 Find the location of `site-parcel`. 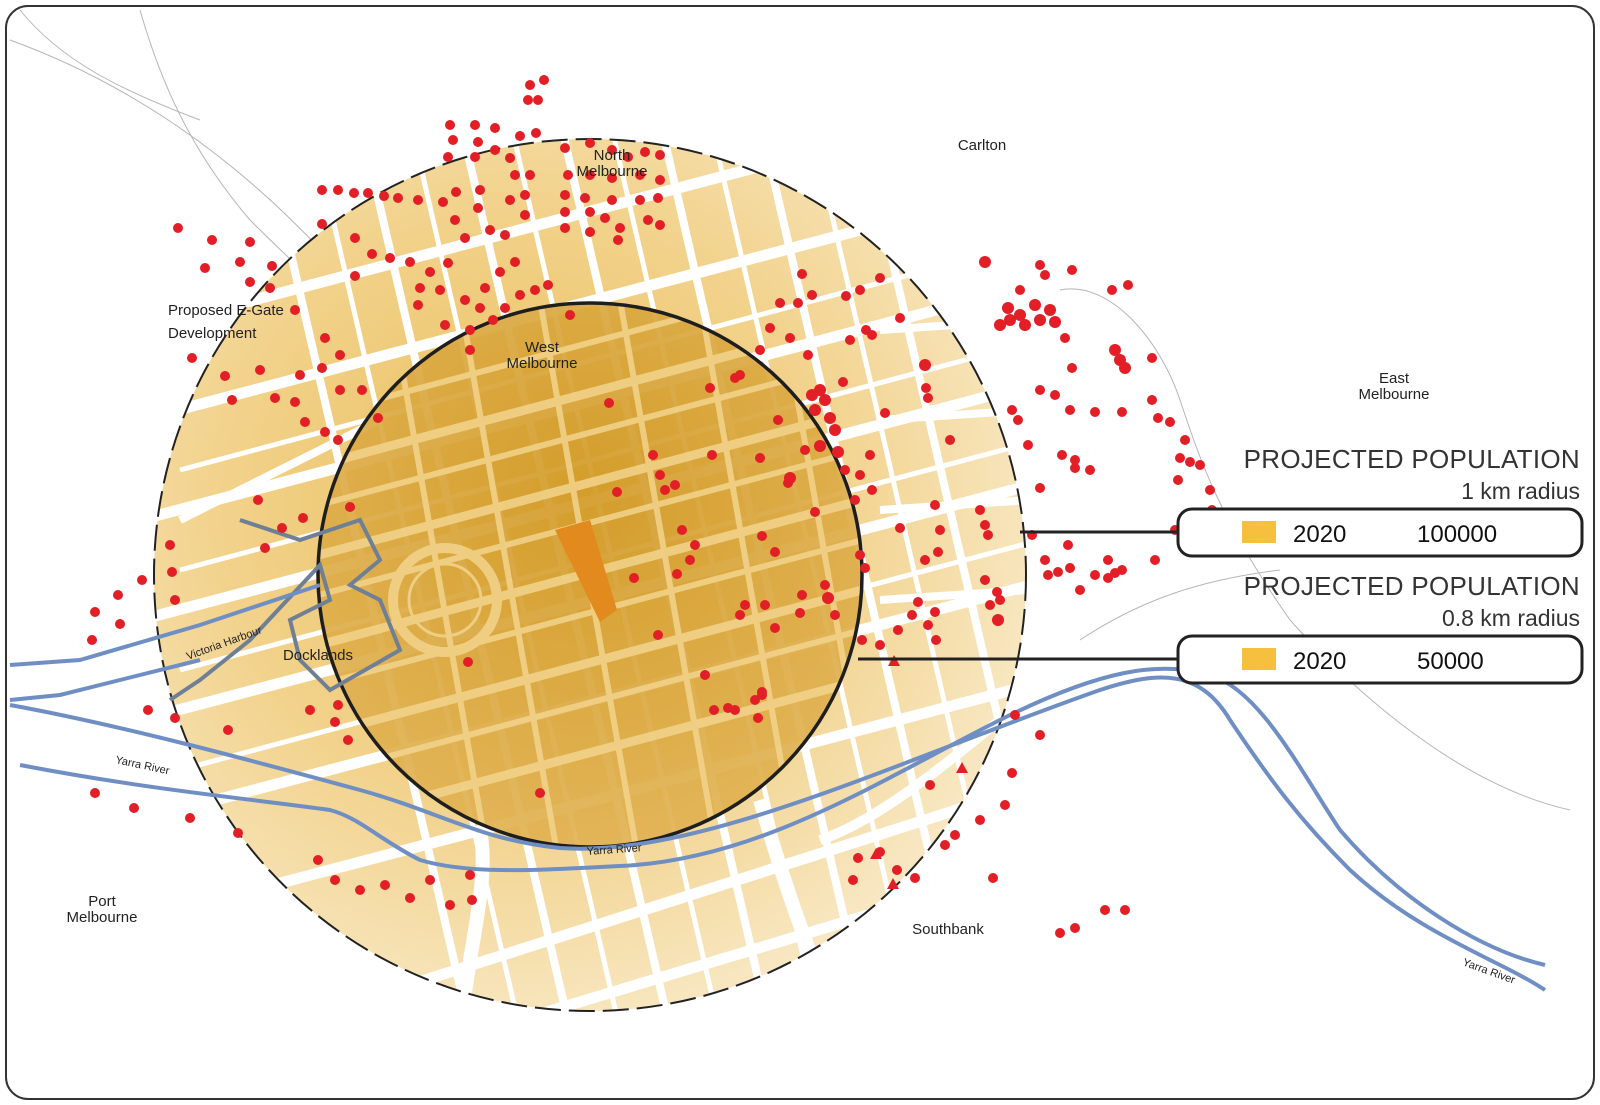

site-parcel is located at coordinates (586, 571).